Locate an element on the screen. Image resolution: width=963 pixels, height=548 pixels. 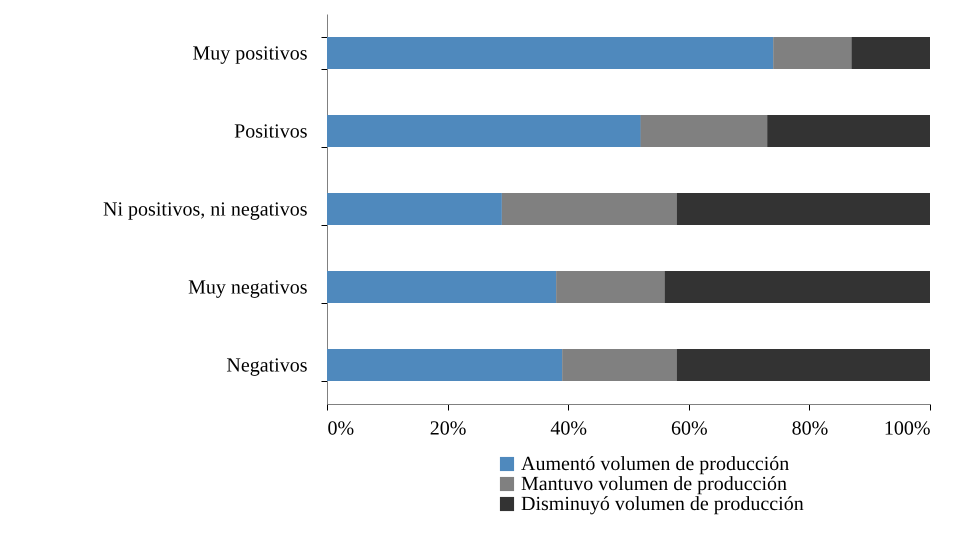
x-tick-label: 80% is located at coordinates (810, 429).